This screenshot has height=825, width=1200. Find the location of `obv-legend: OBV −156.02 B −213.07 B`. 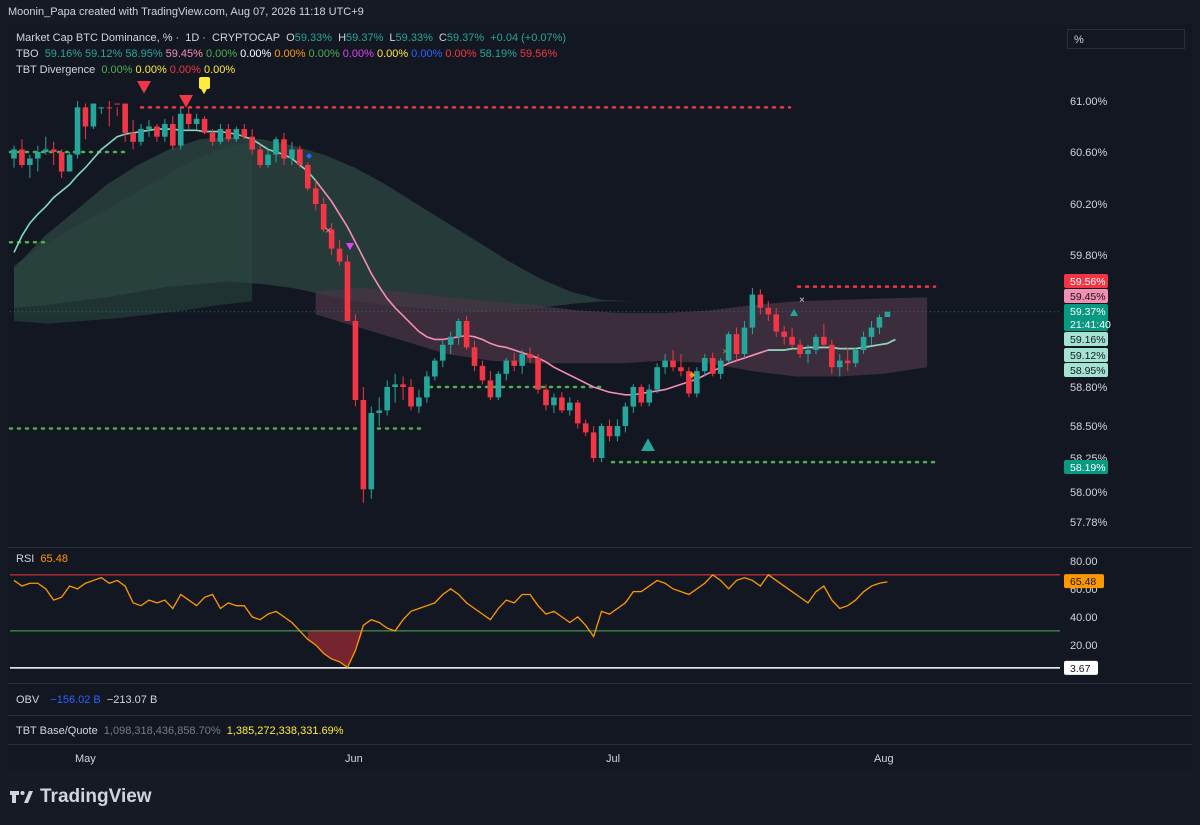

obv-legend: OBV −156.02 B −213.07 B is located at coordinates (88, 700).